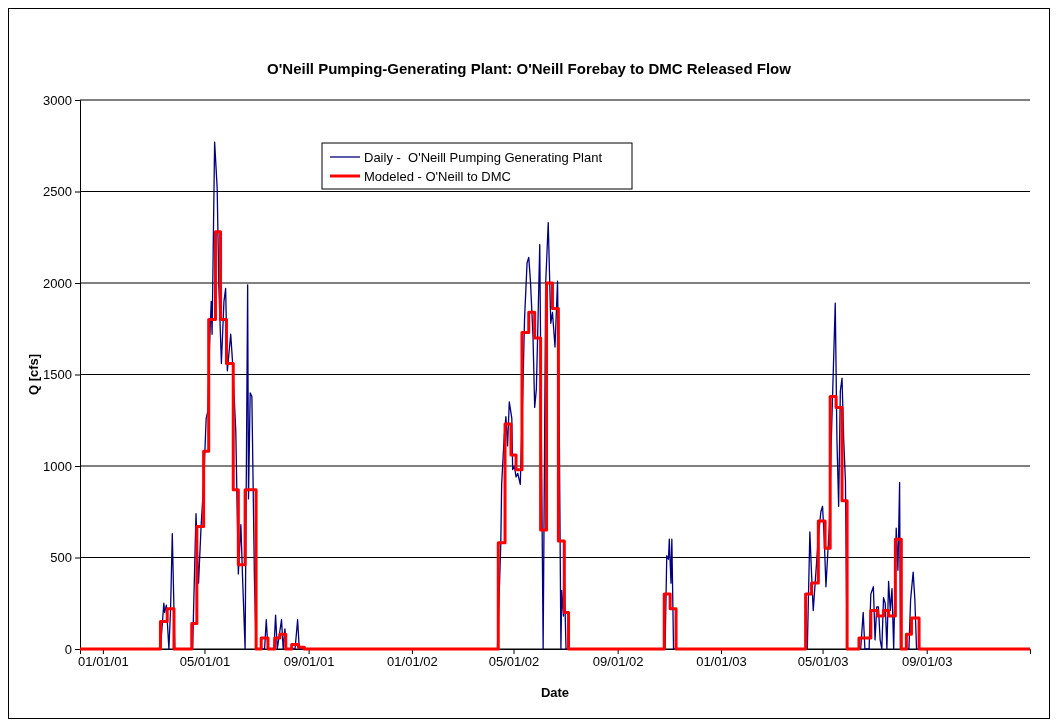 This screenshot has width=1058, height=727. What do you see at coordinates (33, 374) in the screenshot?
I see `y-axis-title: Q [cfs]` at bounding box center [33, 374].